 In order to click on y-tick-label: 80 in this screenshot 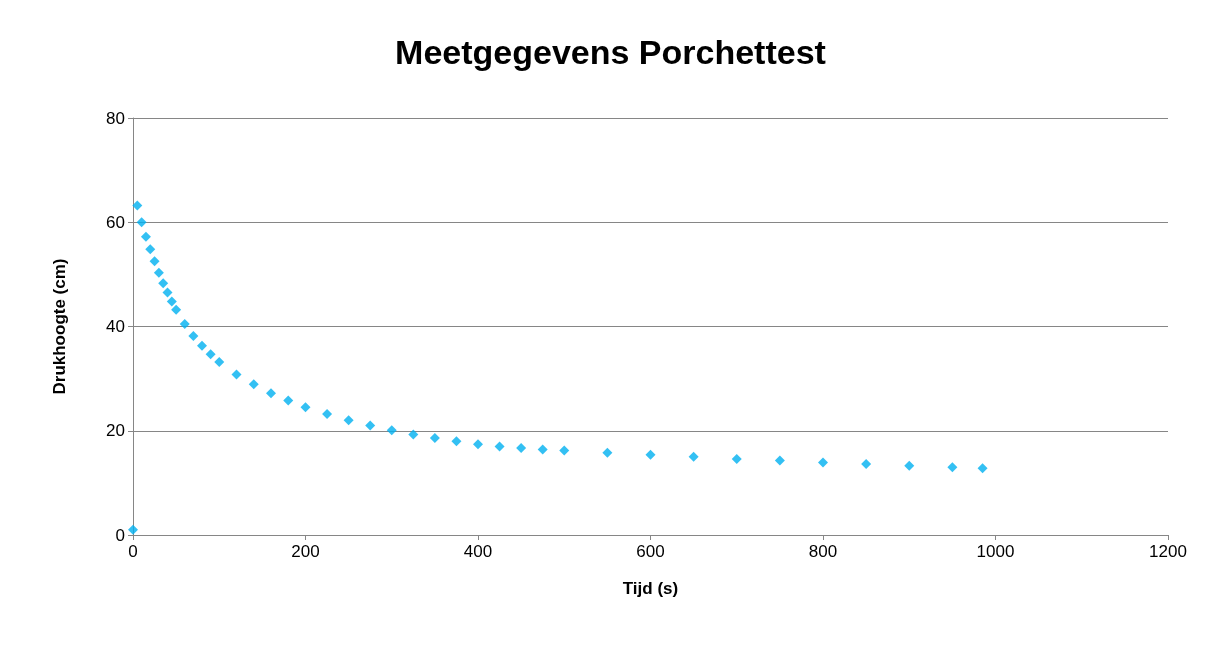, I will do `click(115, 118)`.